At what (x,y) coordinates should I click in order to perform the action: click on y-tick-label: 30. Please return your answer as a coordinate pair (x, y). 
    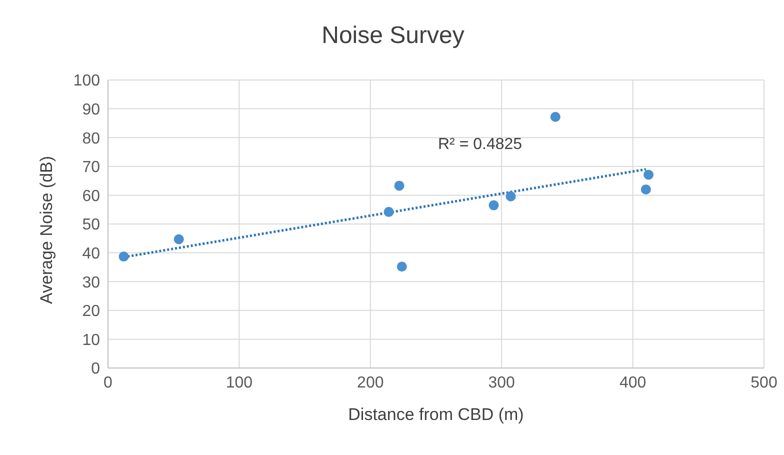
    Looking at the image, I should click on (91, 283).